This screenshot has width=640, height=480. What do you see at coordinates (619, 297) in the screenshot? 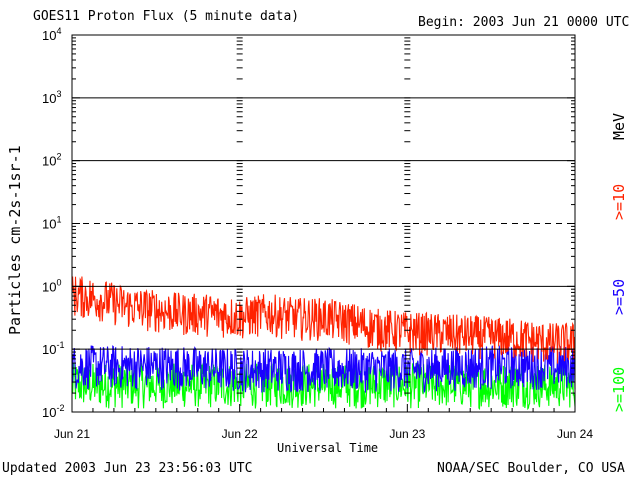
I see `legend-label-50mev: >=50` at bounding box center [619, 297].